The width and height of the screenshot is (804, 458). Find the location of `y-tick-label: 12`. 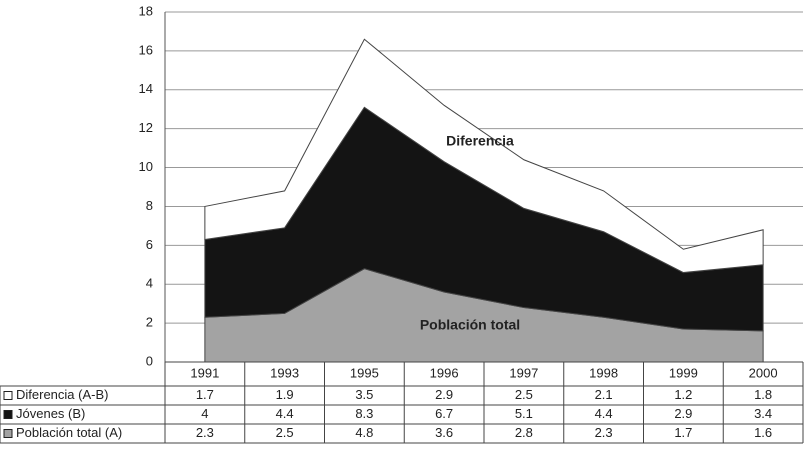

y-tick-label: 12 is located at coordinates (146, 127).